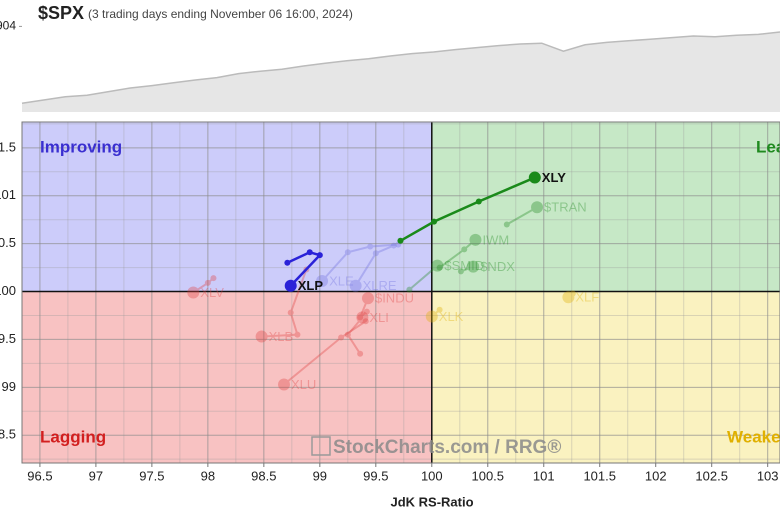 The image size is (780, 516). I want to click on series: XLY, so click(481, 207).